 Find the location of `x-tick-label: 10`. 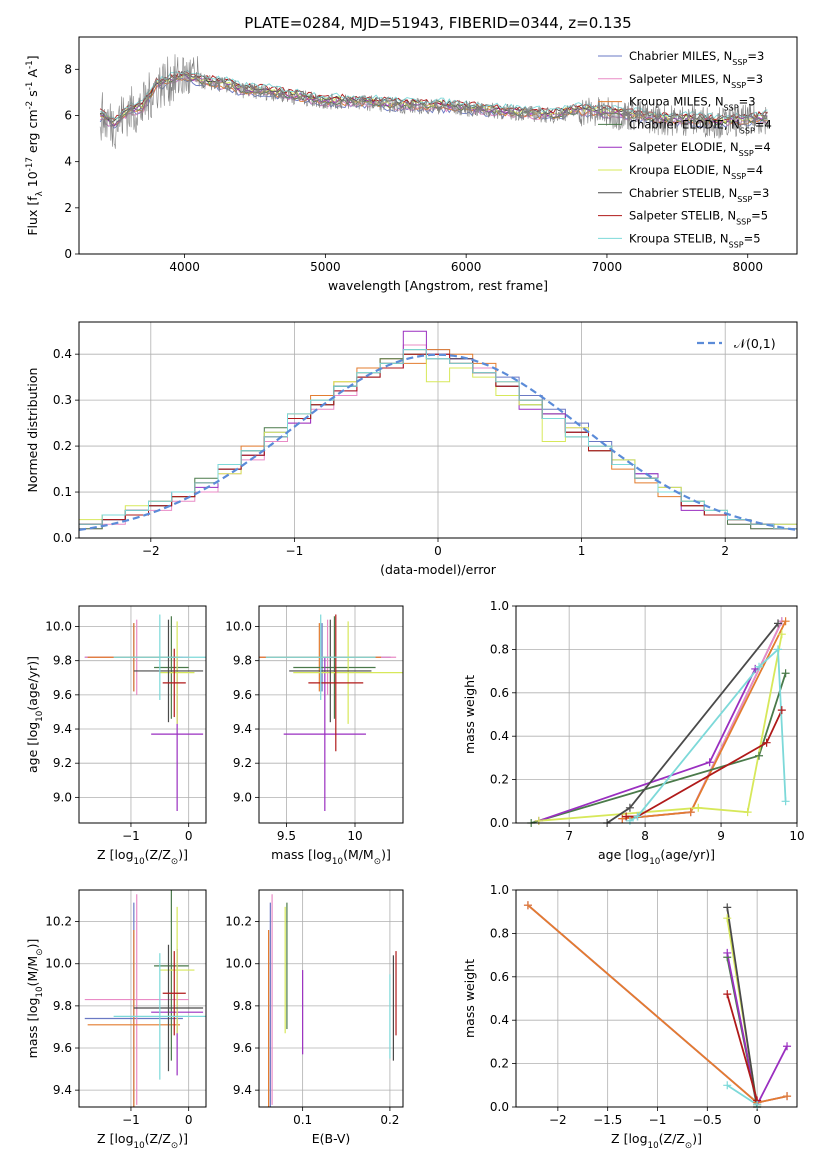

x-tick-label: 10 is located at coordinates (354, 836).